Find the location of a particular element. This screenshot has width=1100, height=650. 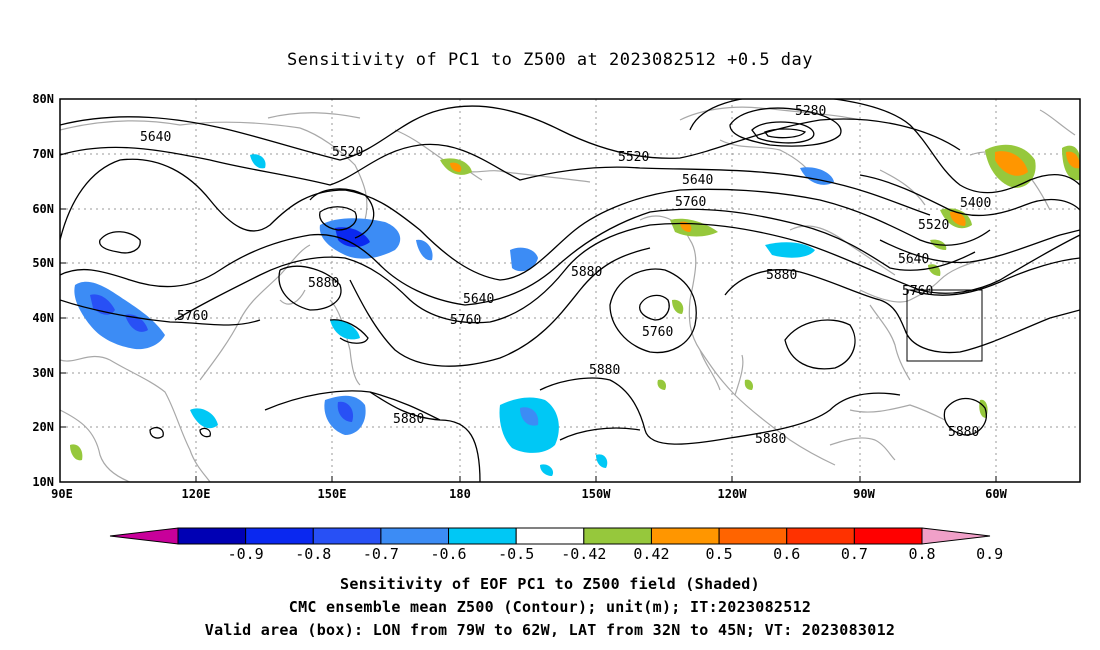

lon-label: 150E is located at coordinates (332, 494).